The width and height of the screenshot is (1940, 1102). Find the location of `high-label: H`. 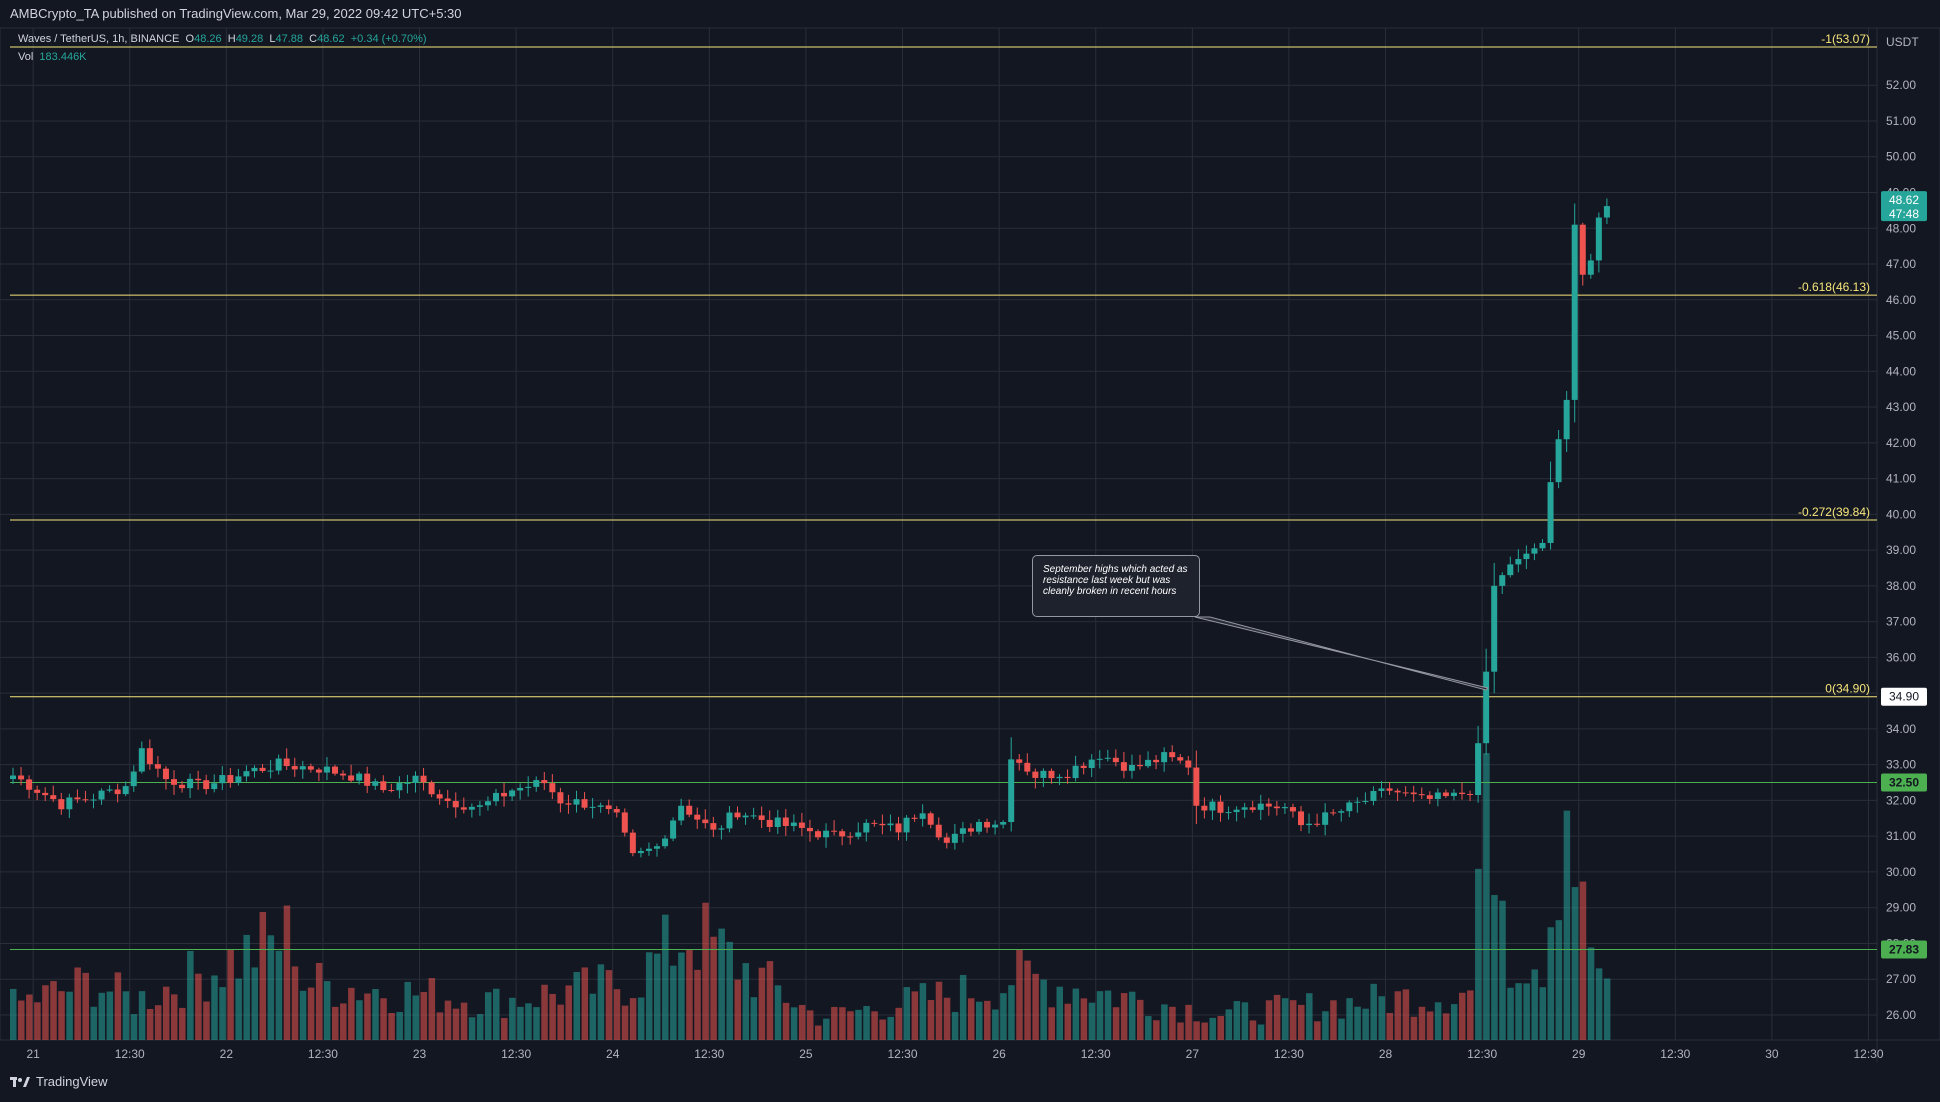

high-label: H is located at coordinates (231, 39).